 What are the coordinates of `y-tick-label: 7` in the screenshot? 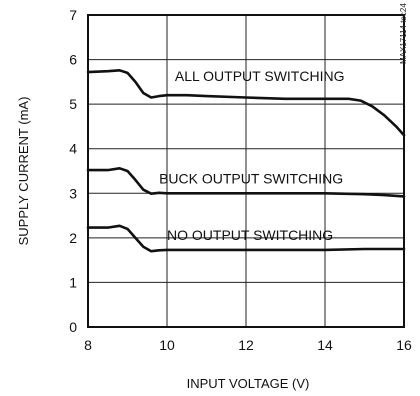 It's located at (73, 15).